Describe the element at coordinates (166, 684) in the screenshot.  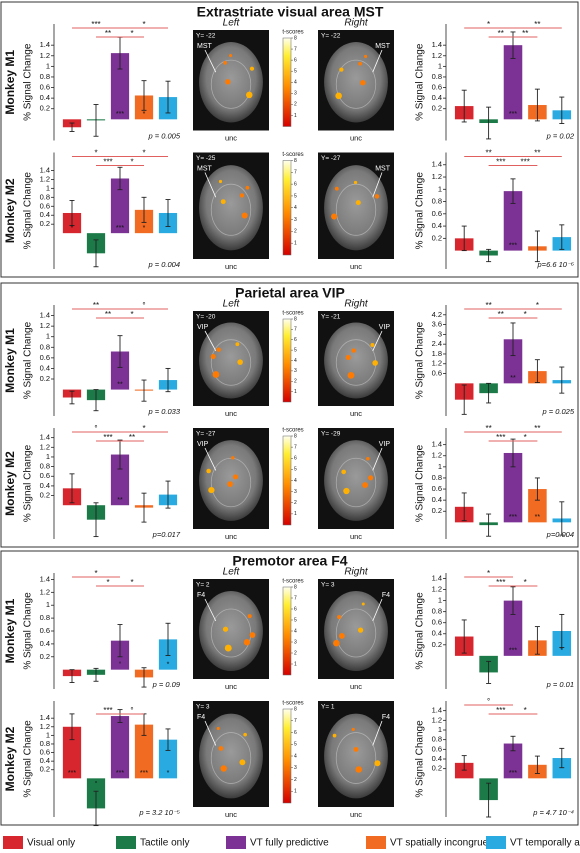
I see `p-value: p = 0.09` at that location.